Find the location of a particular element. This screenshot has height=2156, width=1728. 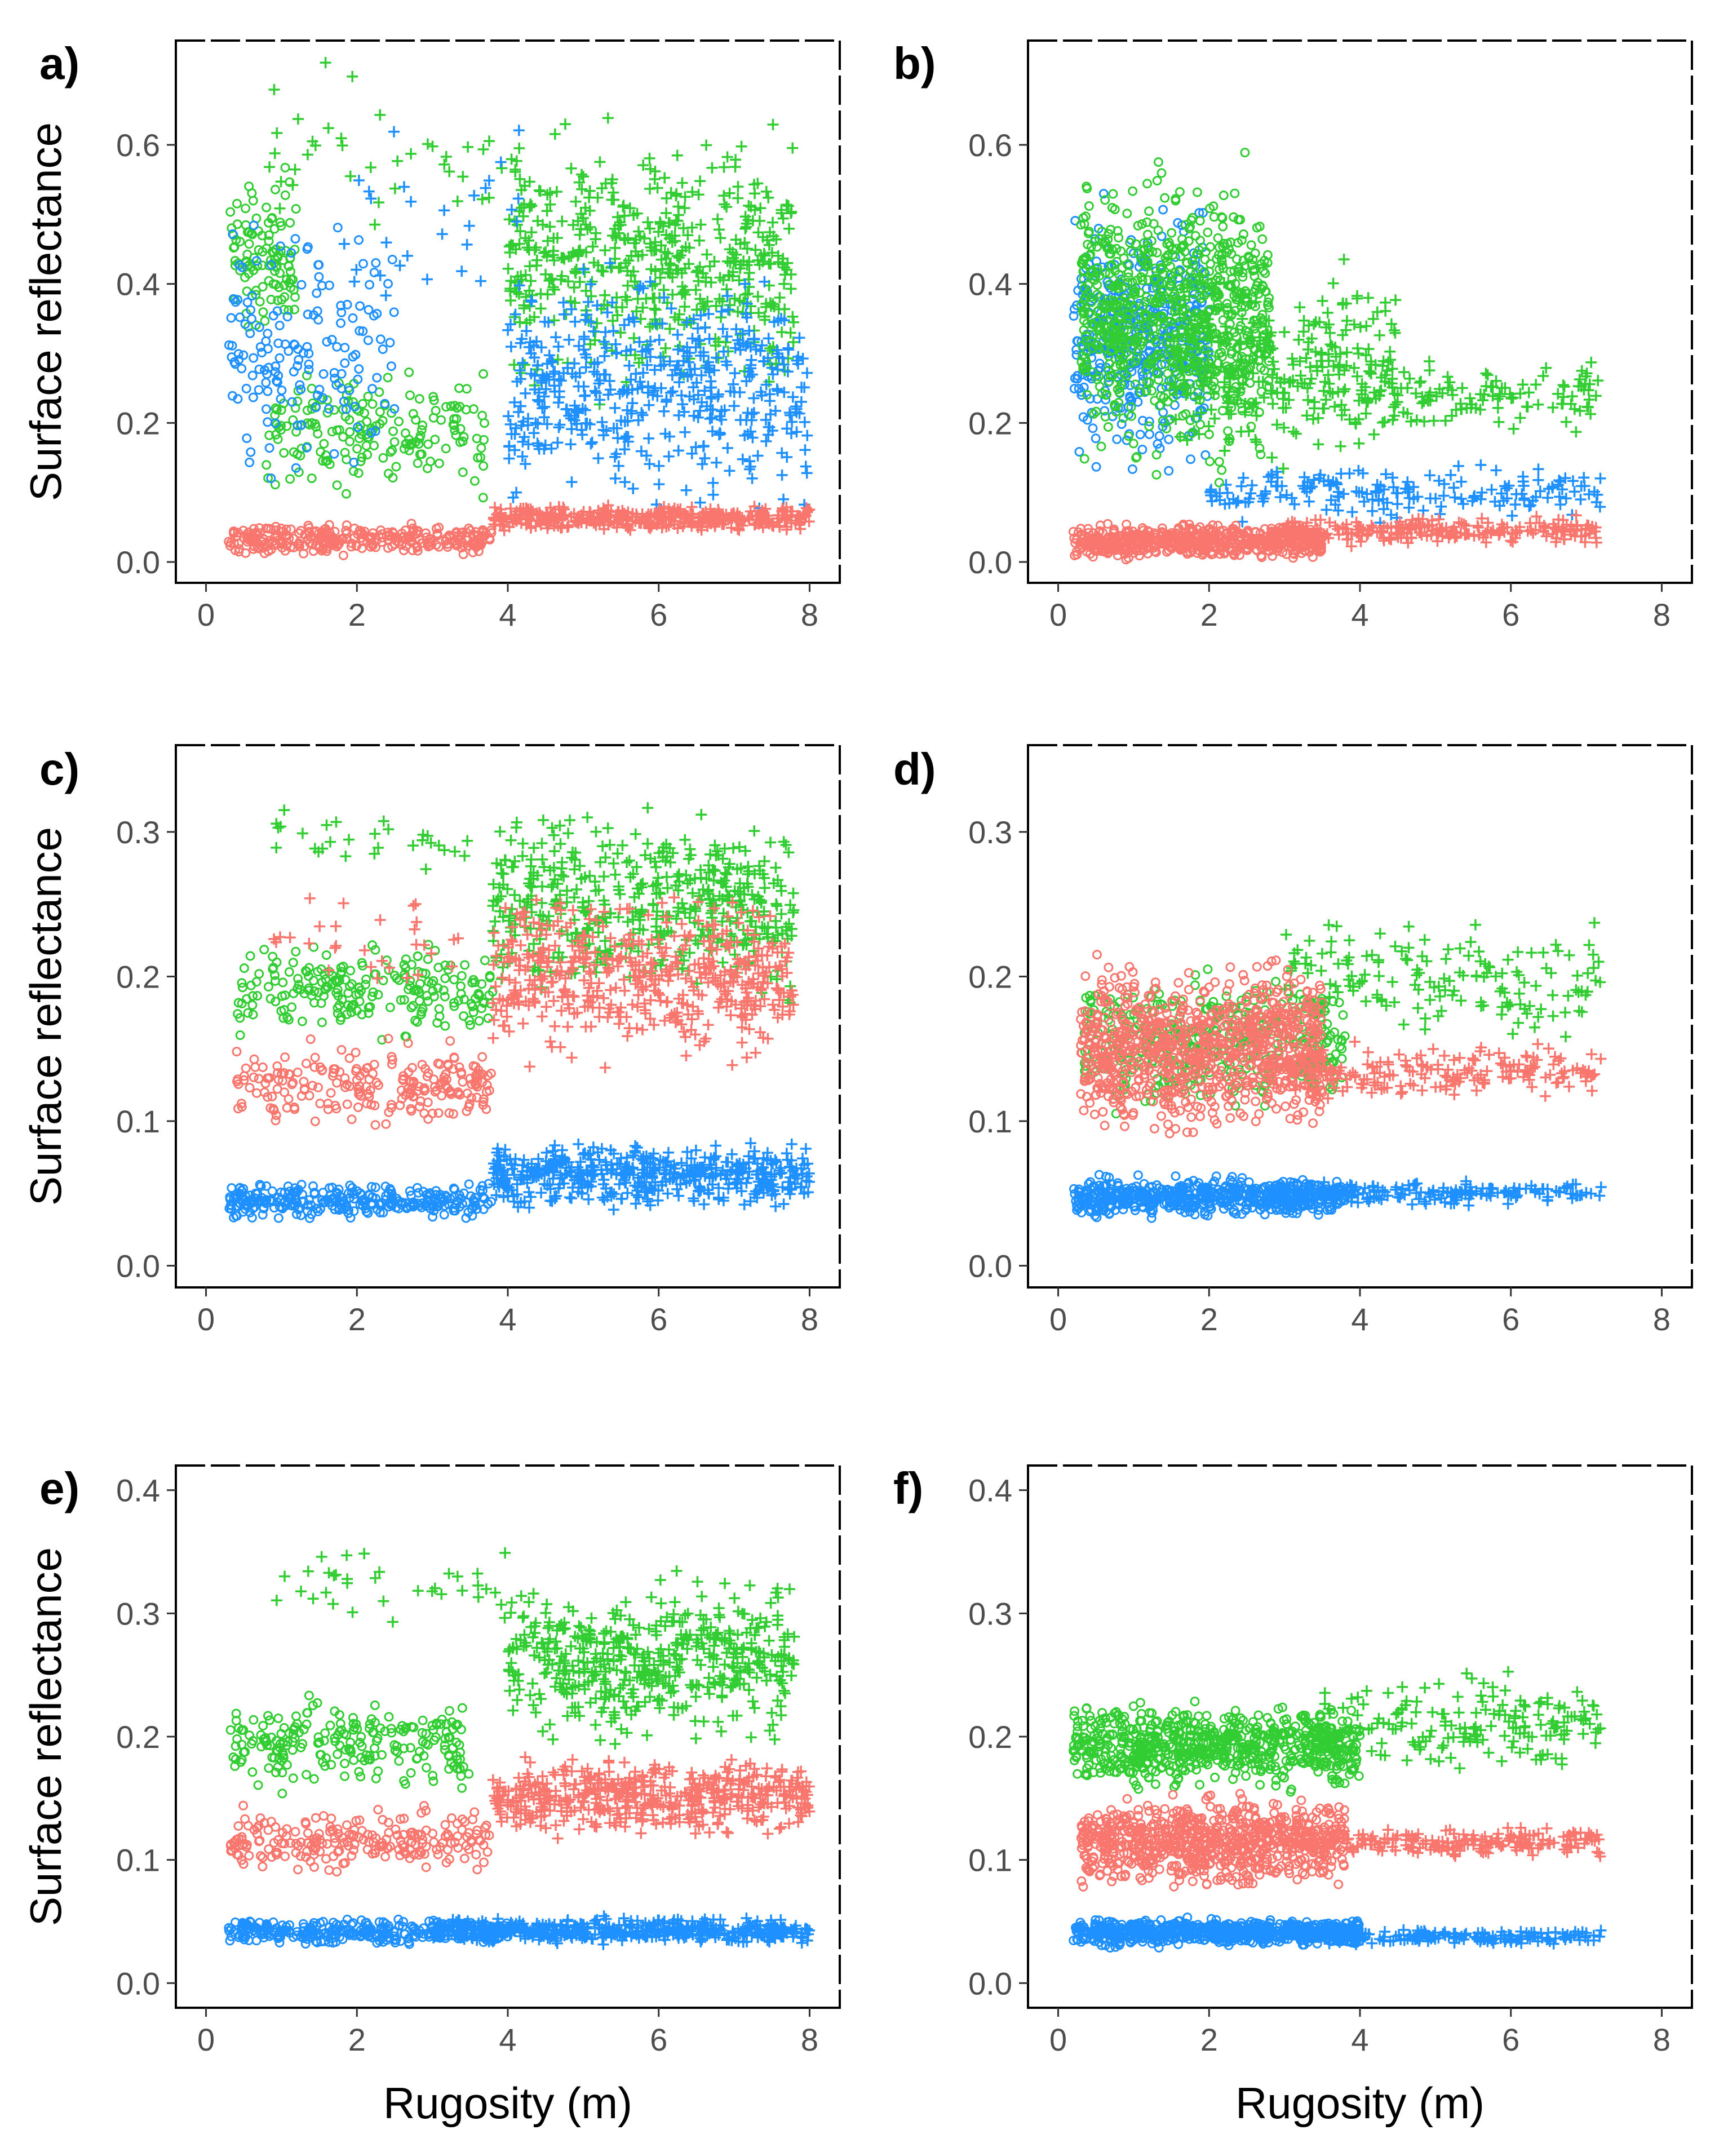

x-tick-label: 0 is located at coordinates (1058, 614).